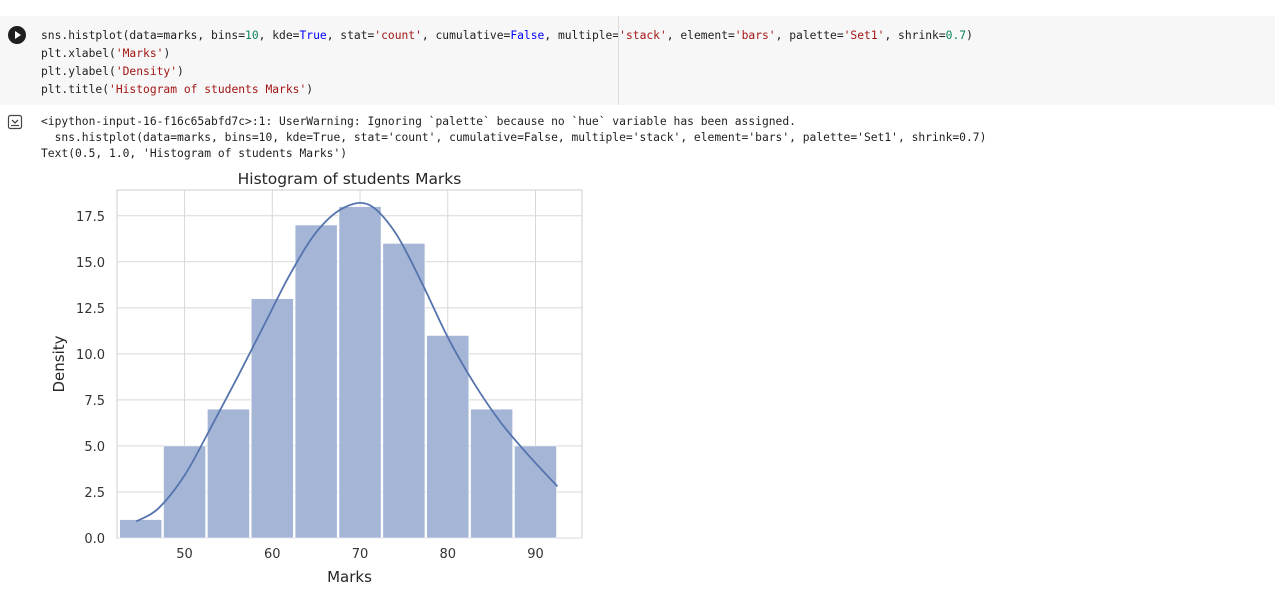  Describe the element at coordinates (447, 554) in the screenshot. I see `x-tick-label: 80` at that location.